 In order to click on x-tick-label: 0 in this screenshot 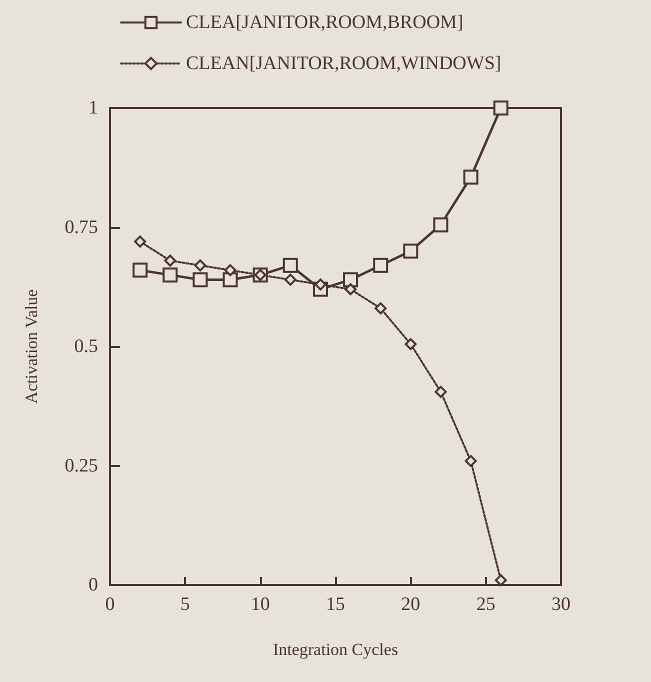, I will do `click(110, 604)`.